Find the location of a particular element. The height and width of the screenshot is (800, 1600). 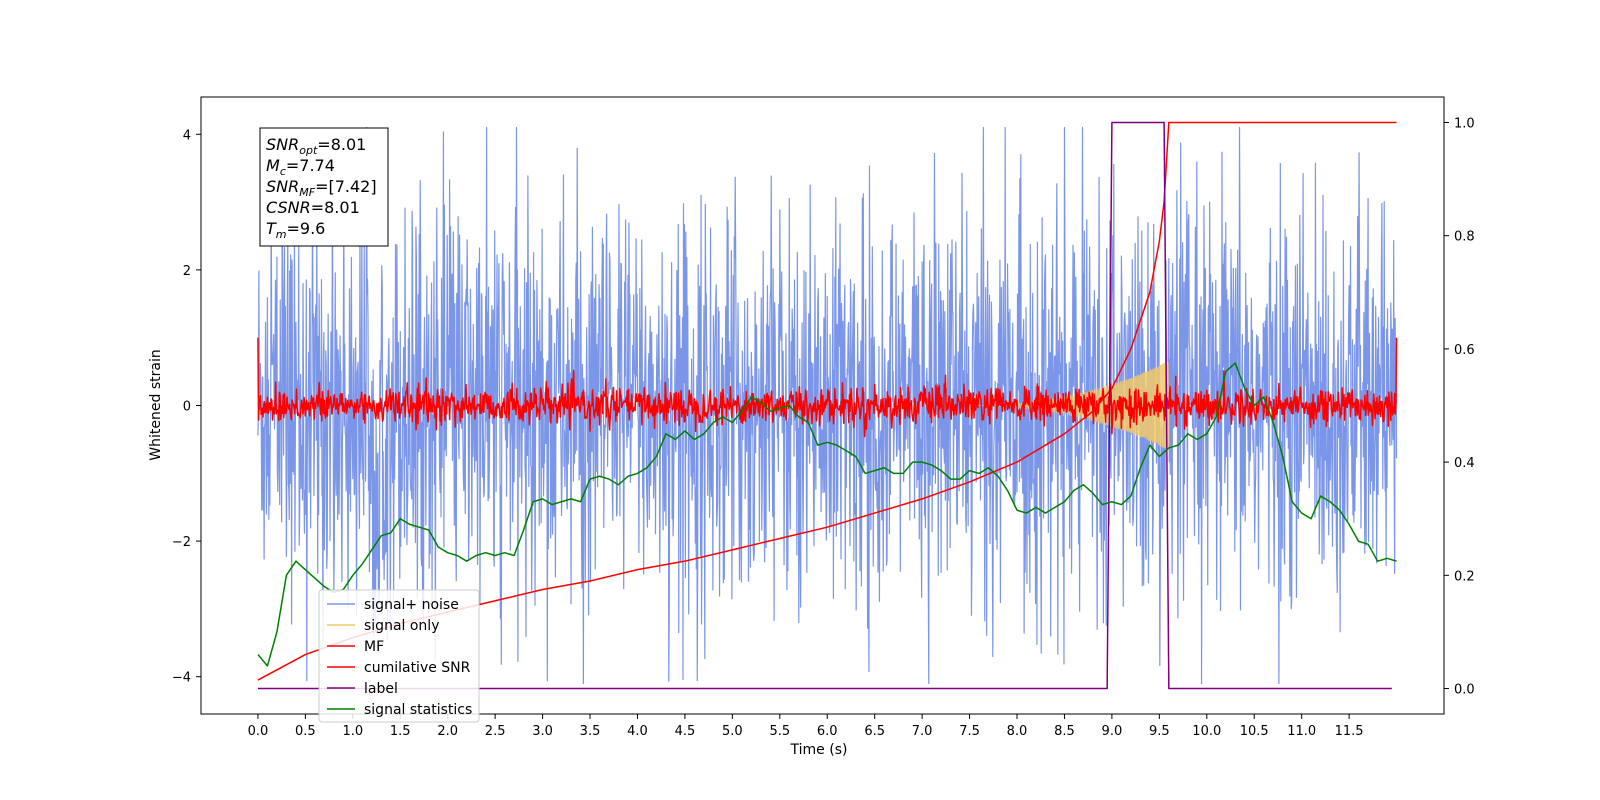

x-tick-label: 6.0 is located at coordinates (827, 731).